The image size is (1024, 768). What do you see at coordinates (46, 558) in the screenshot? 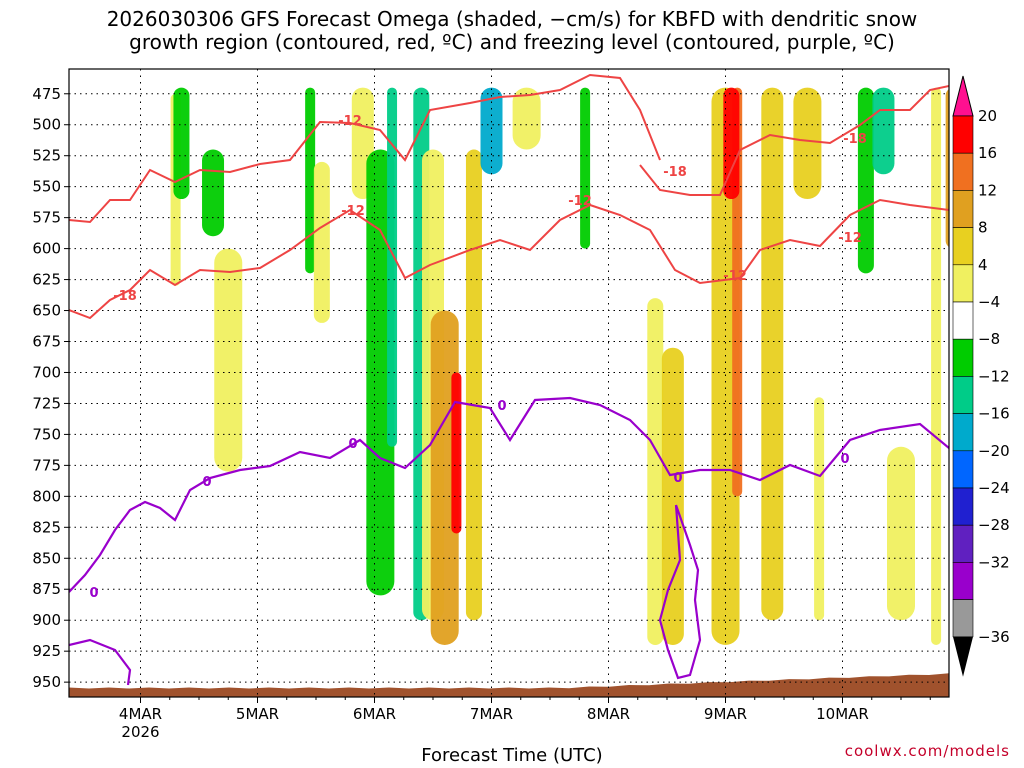
I see `y-tick-label: 850` at bounding box center [46, 558].